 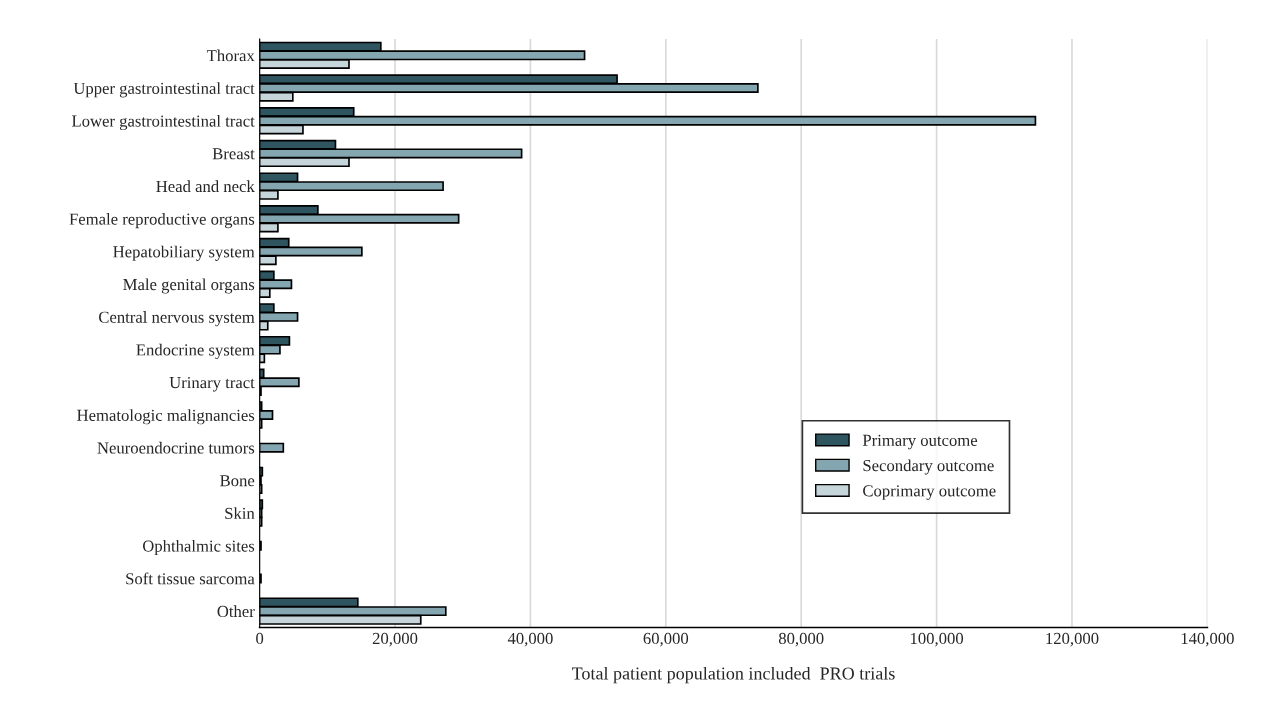 I want to click on x-tick-label: 0, so click(x=260, y=638).